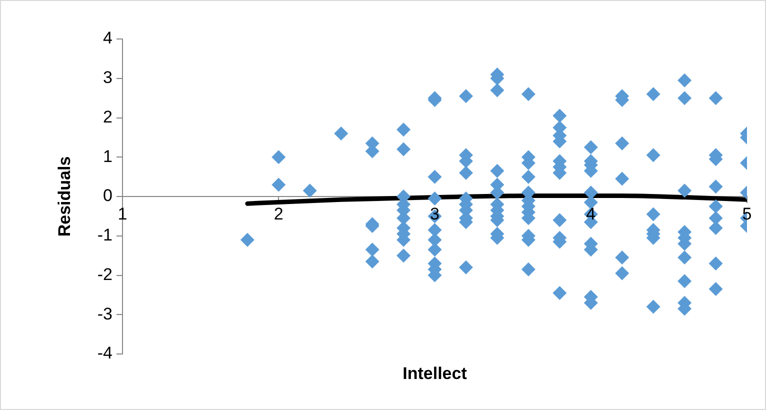  Describe the element at coordinates (108, 116) in the screenshot. I see `y-tick-label: 2` at that location.